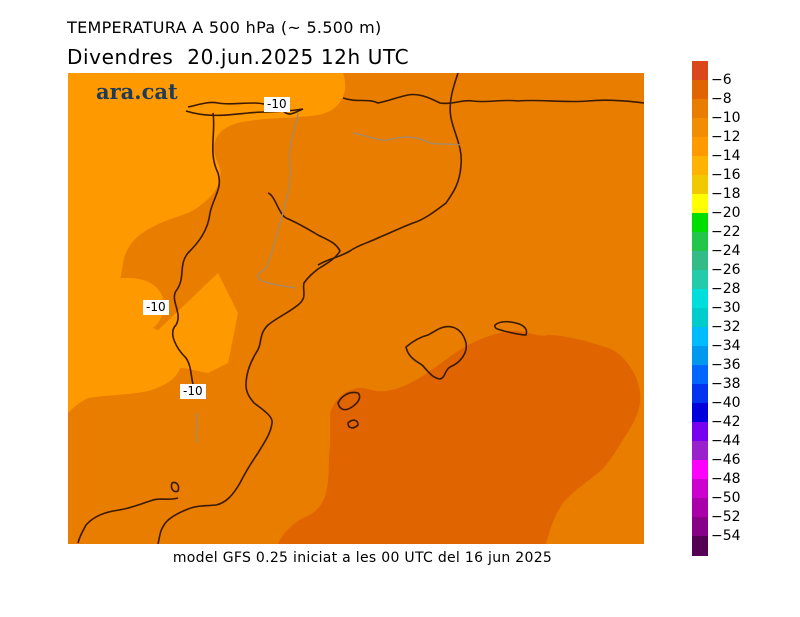  Describe the element at coordinates (726, 403) in the screenshot. I see `color-scale-label: −40` at that location.